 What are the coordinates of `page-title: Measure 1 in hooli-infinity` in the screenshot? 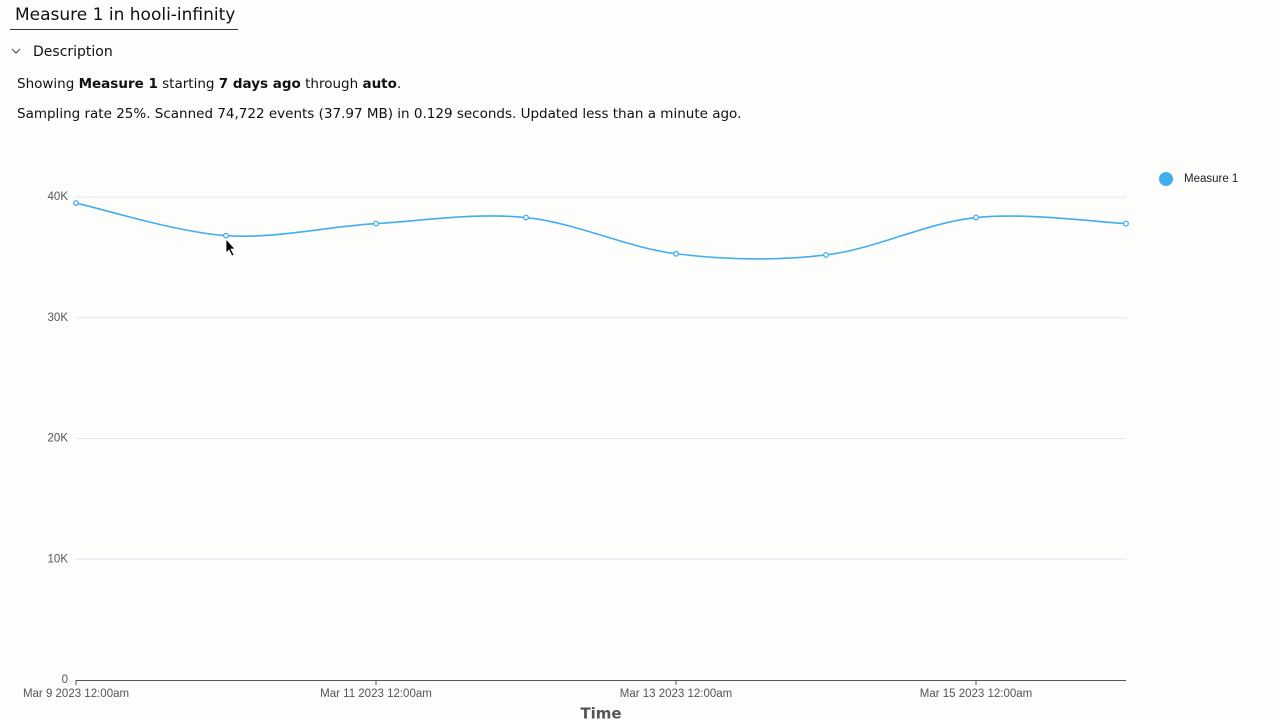 It's located at (125, 15).